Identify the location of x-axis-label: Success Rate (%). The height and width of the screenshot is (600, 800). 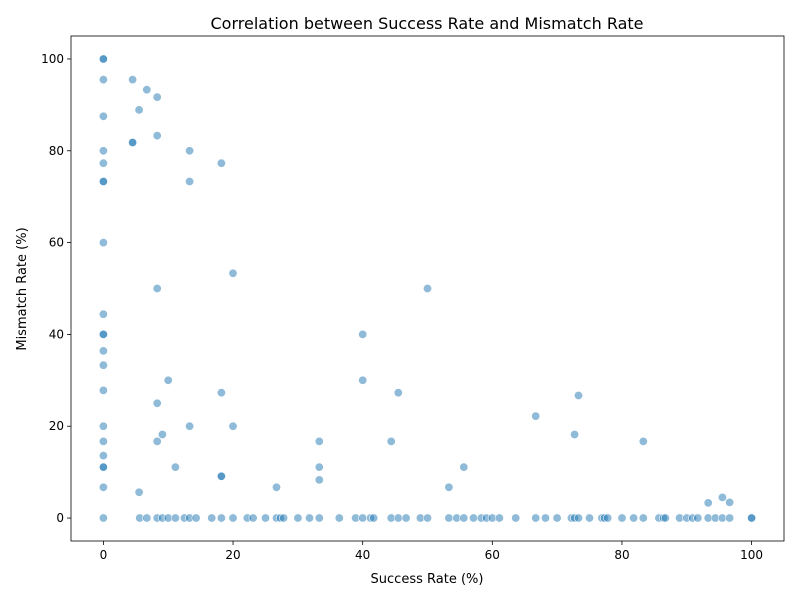
(427, 579).